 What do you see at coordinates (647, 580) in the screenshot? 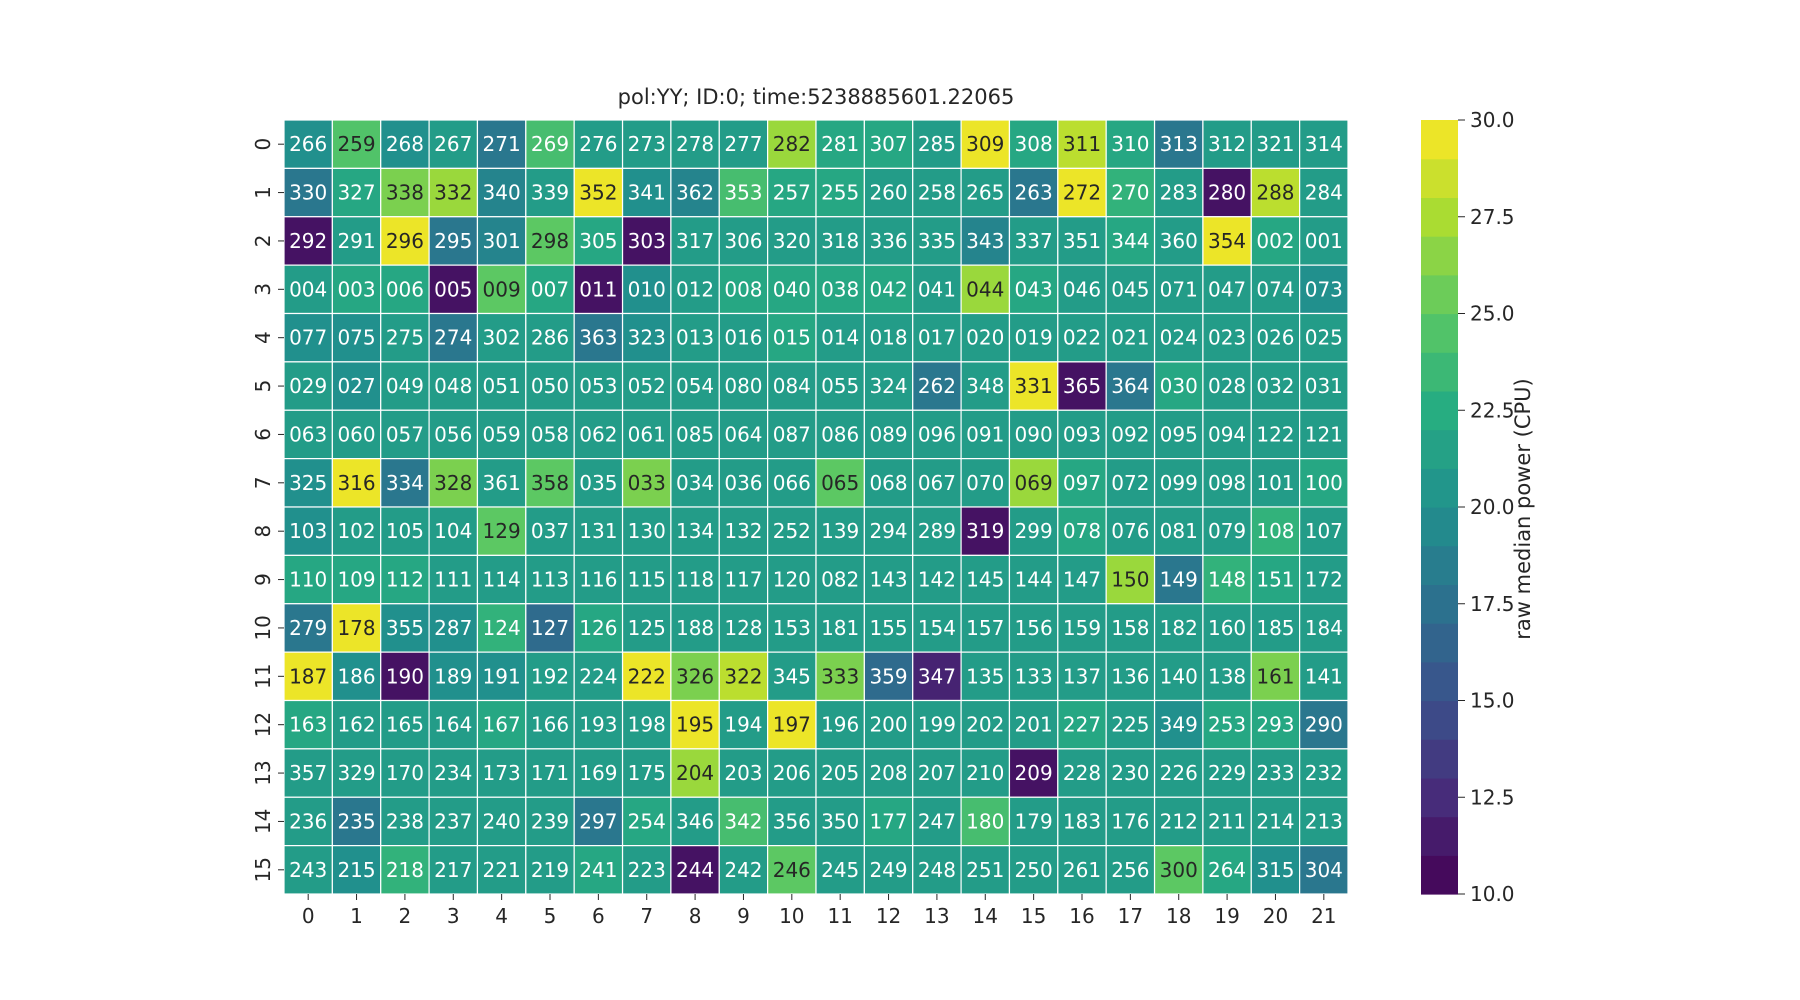
I see `cell-label: 115` at bounding box center [647, 580].